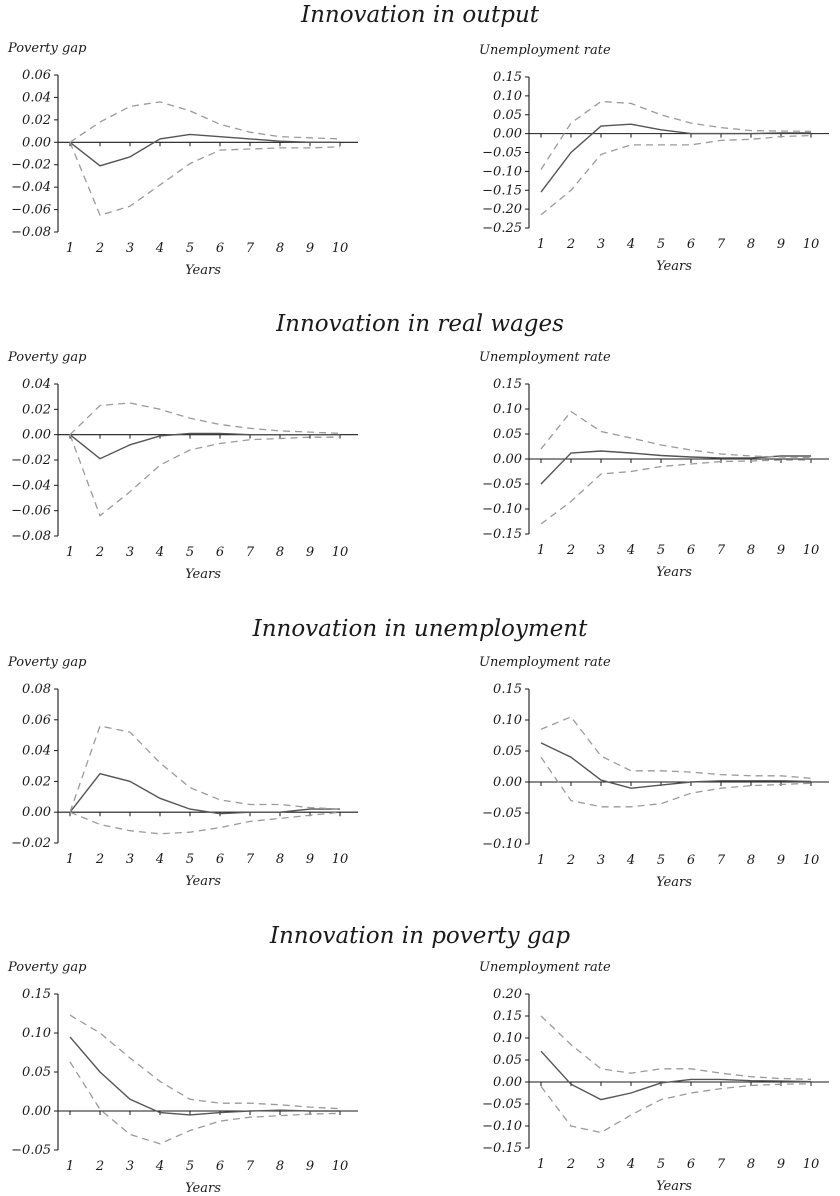  I want to click on section-title: Innovation in real wages, so click(419, 324).